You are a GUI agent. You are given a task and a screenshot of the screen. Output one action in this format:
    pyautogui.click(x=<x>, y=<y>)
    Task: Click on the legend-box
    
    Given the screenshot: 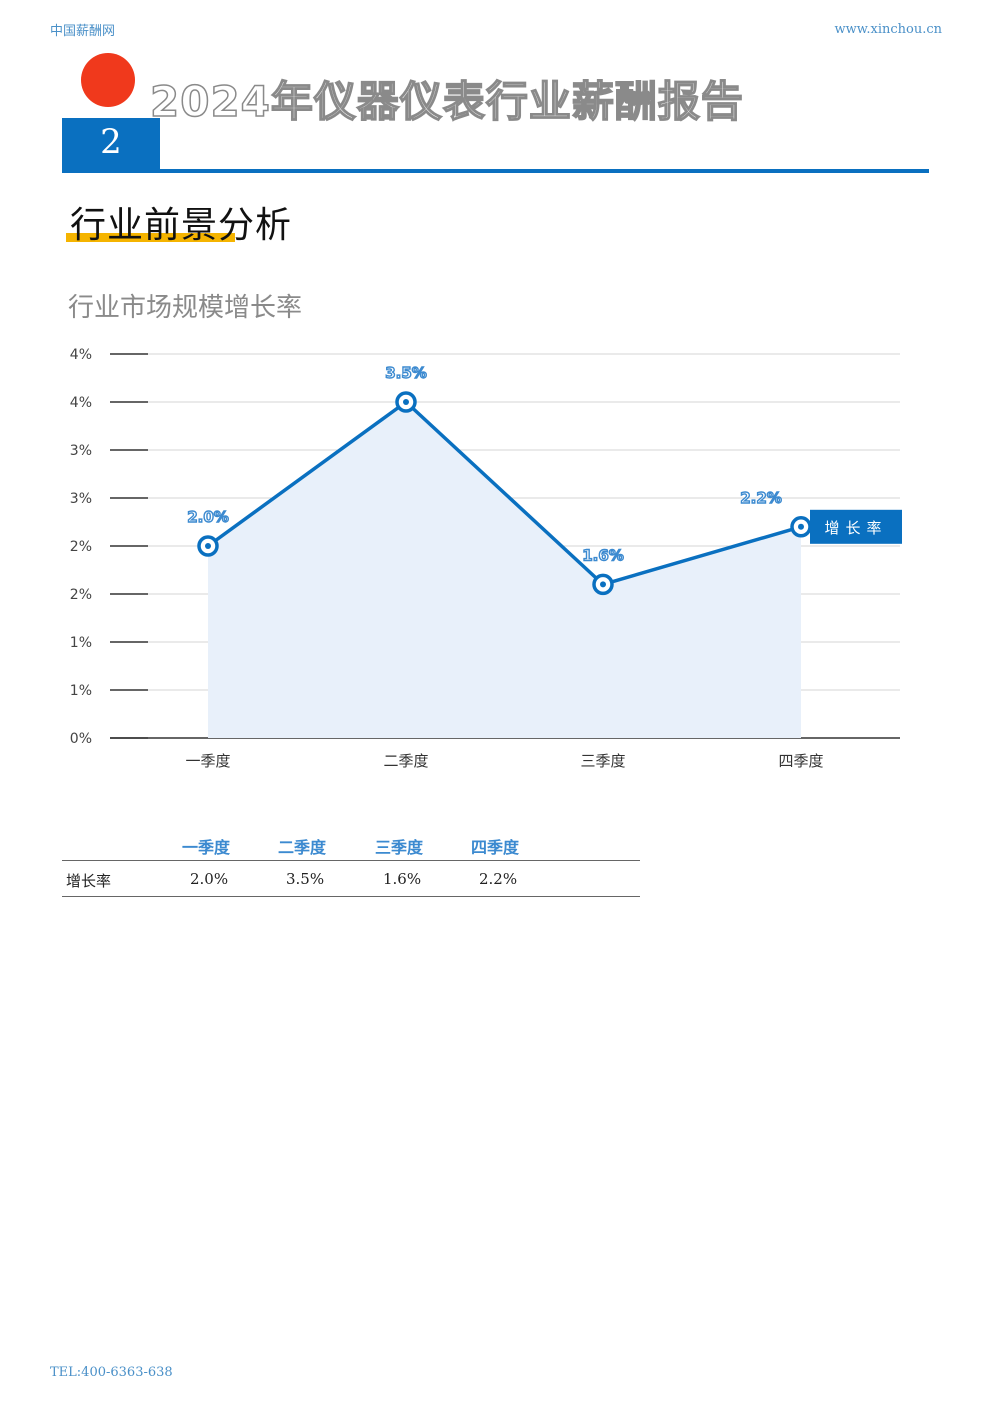 What is the action you would take?
    pyautogui.click(x=856, y=526)
    